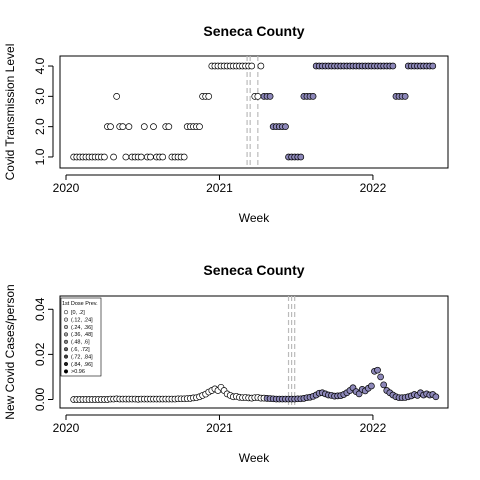  Describe the element at coordinates (40, 354) in the screenshot. I see `y-tick-label: 0.02` at that location.